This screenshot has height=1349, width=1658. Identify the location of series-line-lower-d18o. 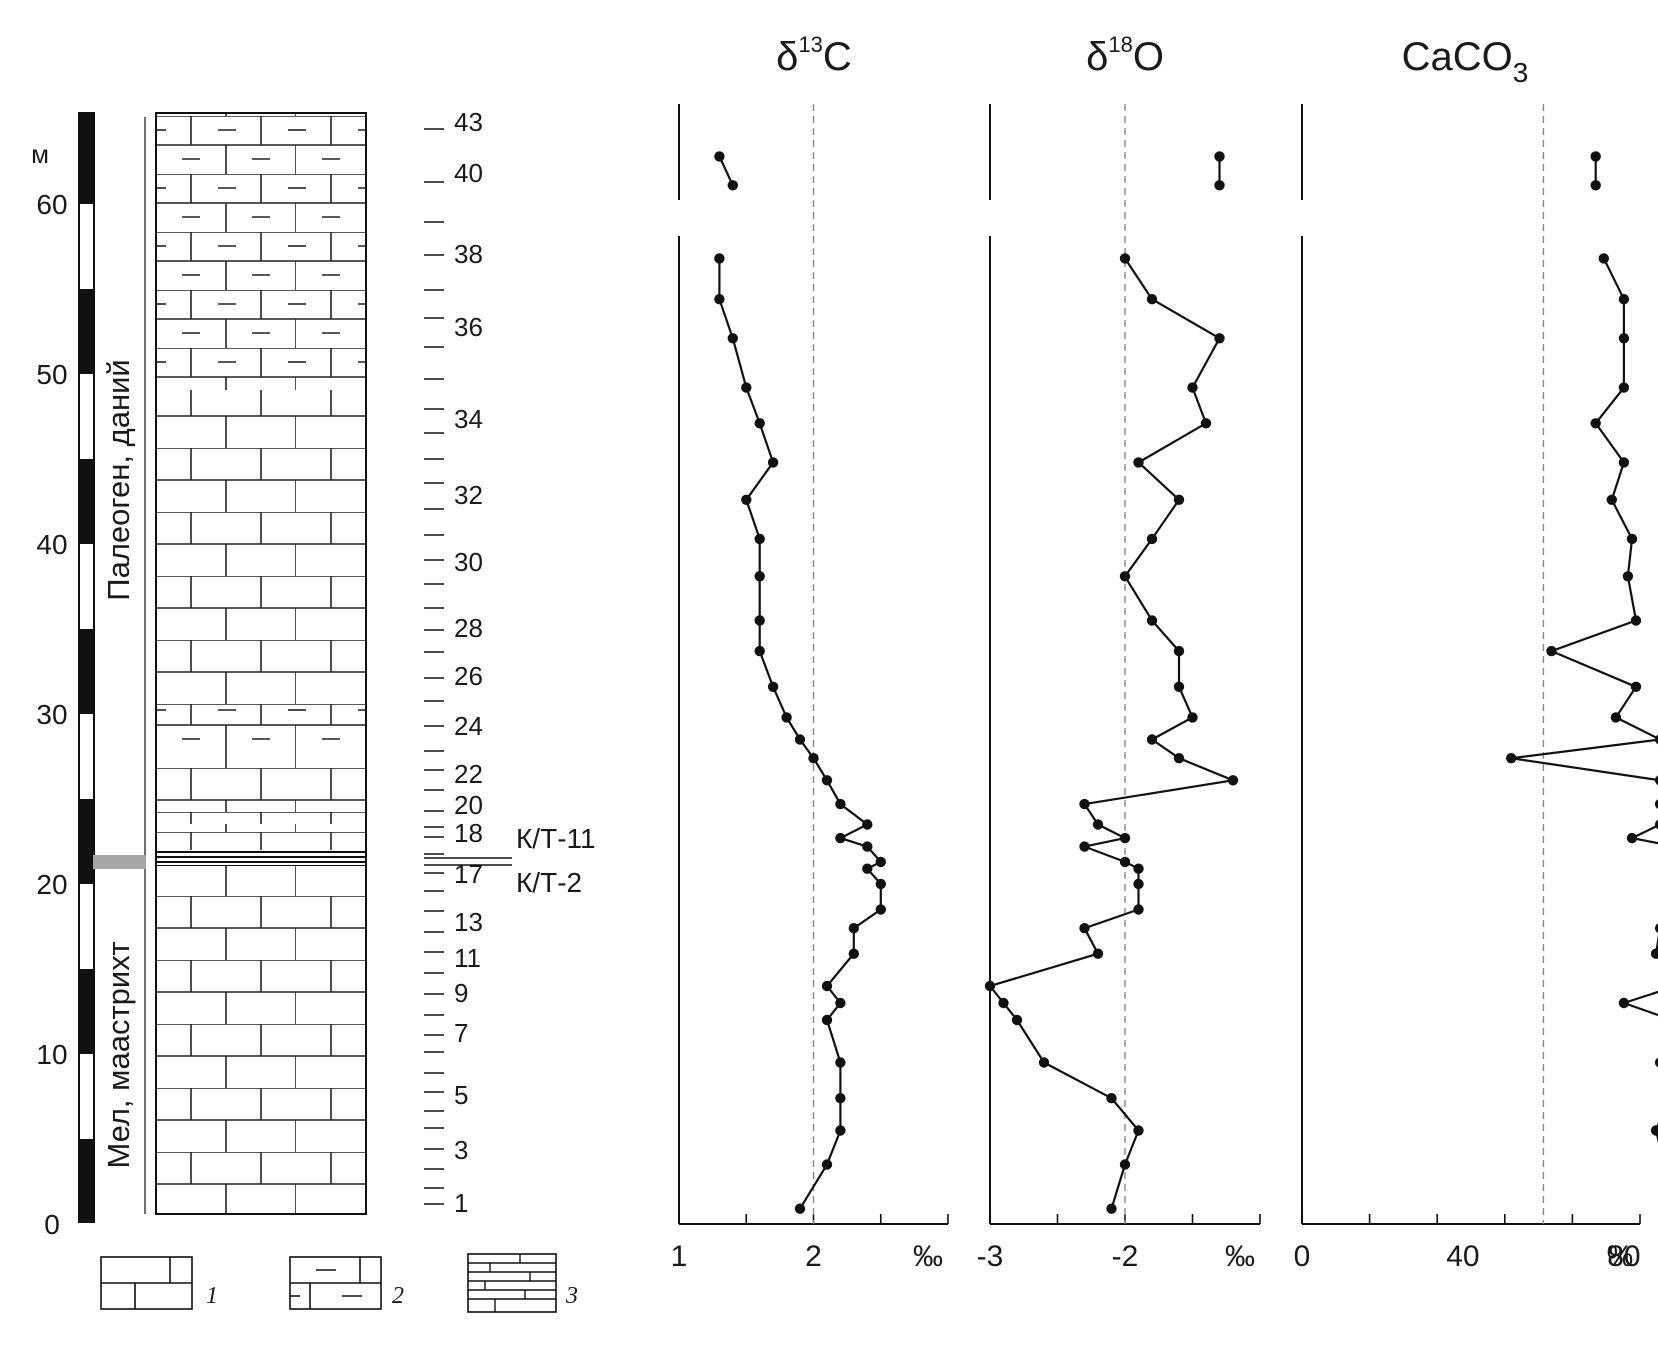
(1113, 733).